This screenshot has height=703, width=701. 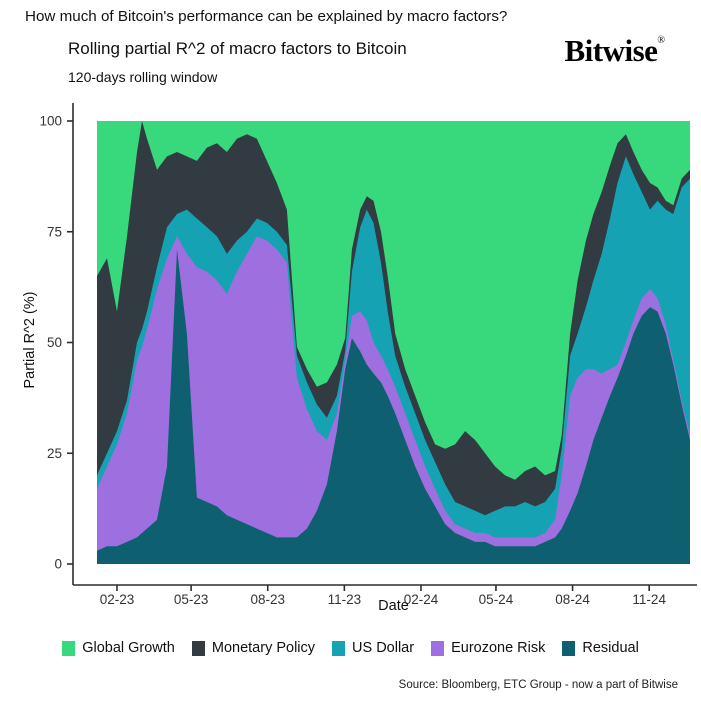 What do you see at coordinates (498, 648) in the screenshot?
I see `legend-label: Eurozone Risk` at bounding box center [498, 648].